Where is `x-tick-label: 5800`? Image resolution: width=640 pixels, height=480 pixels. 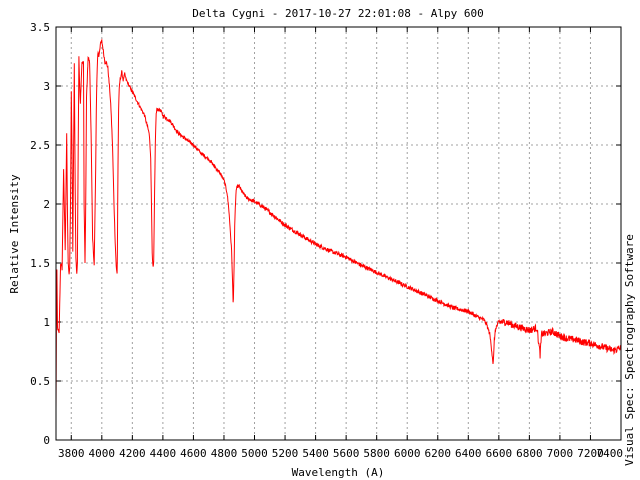 x-tick-label: 5800 is located at coordinates (376, 453).